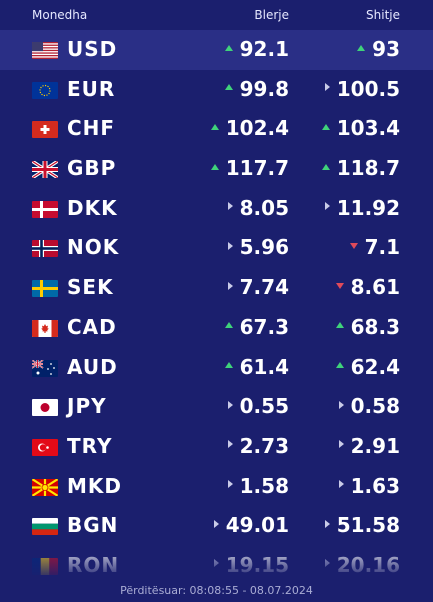  Describe the element at coordinates (383, 15) in the screenshot. I see `header-sell: Shitje` at that location.